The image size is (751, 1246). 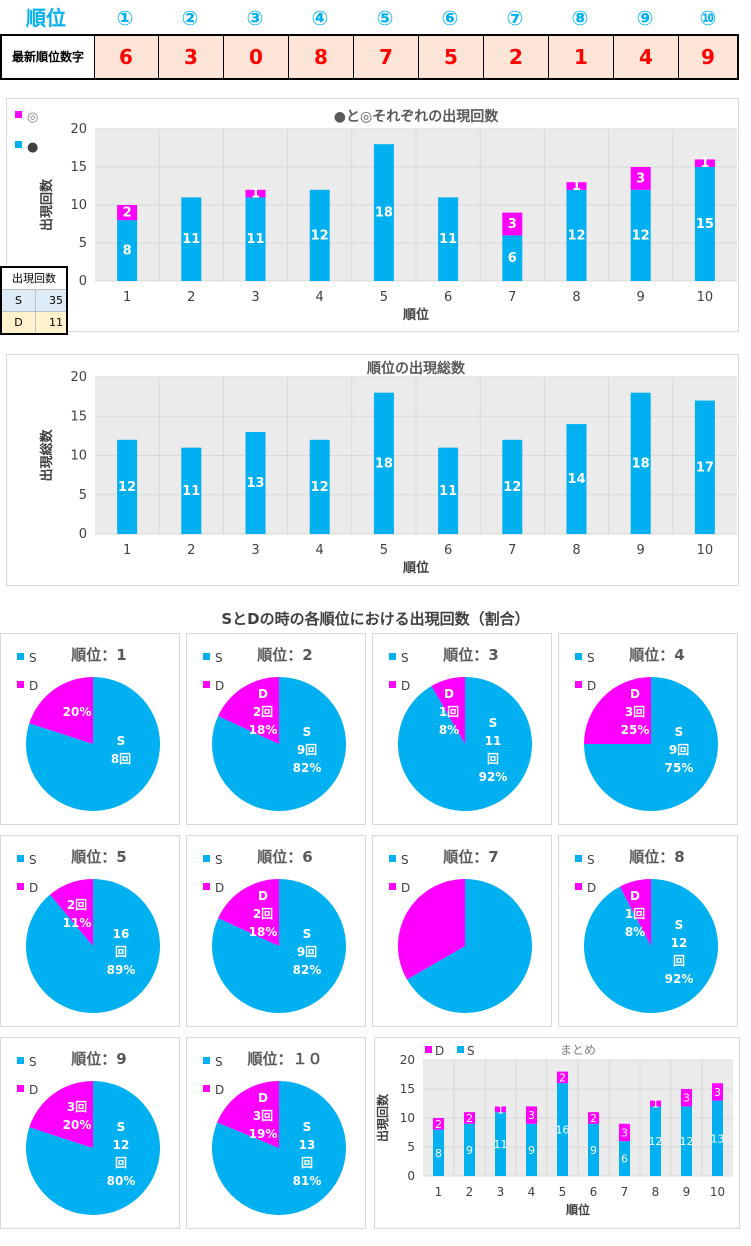 What do you see at coordinates (83, 281) in the screenshot?
I see `chart1-ytick-label: 0` at bounding box center [83, 281].